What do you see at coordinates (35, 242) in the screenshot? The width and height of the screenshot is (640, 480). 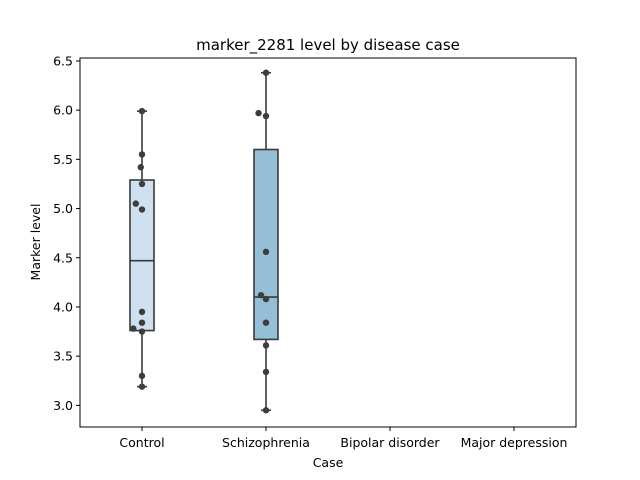 I see `y-axis-label: Marker level` at bounding box center [35, 242].